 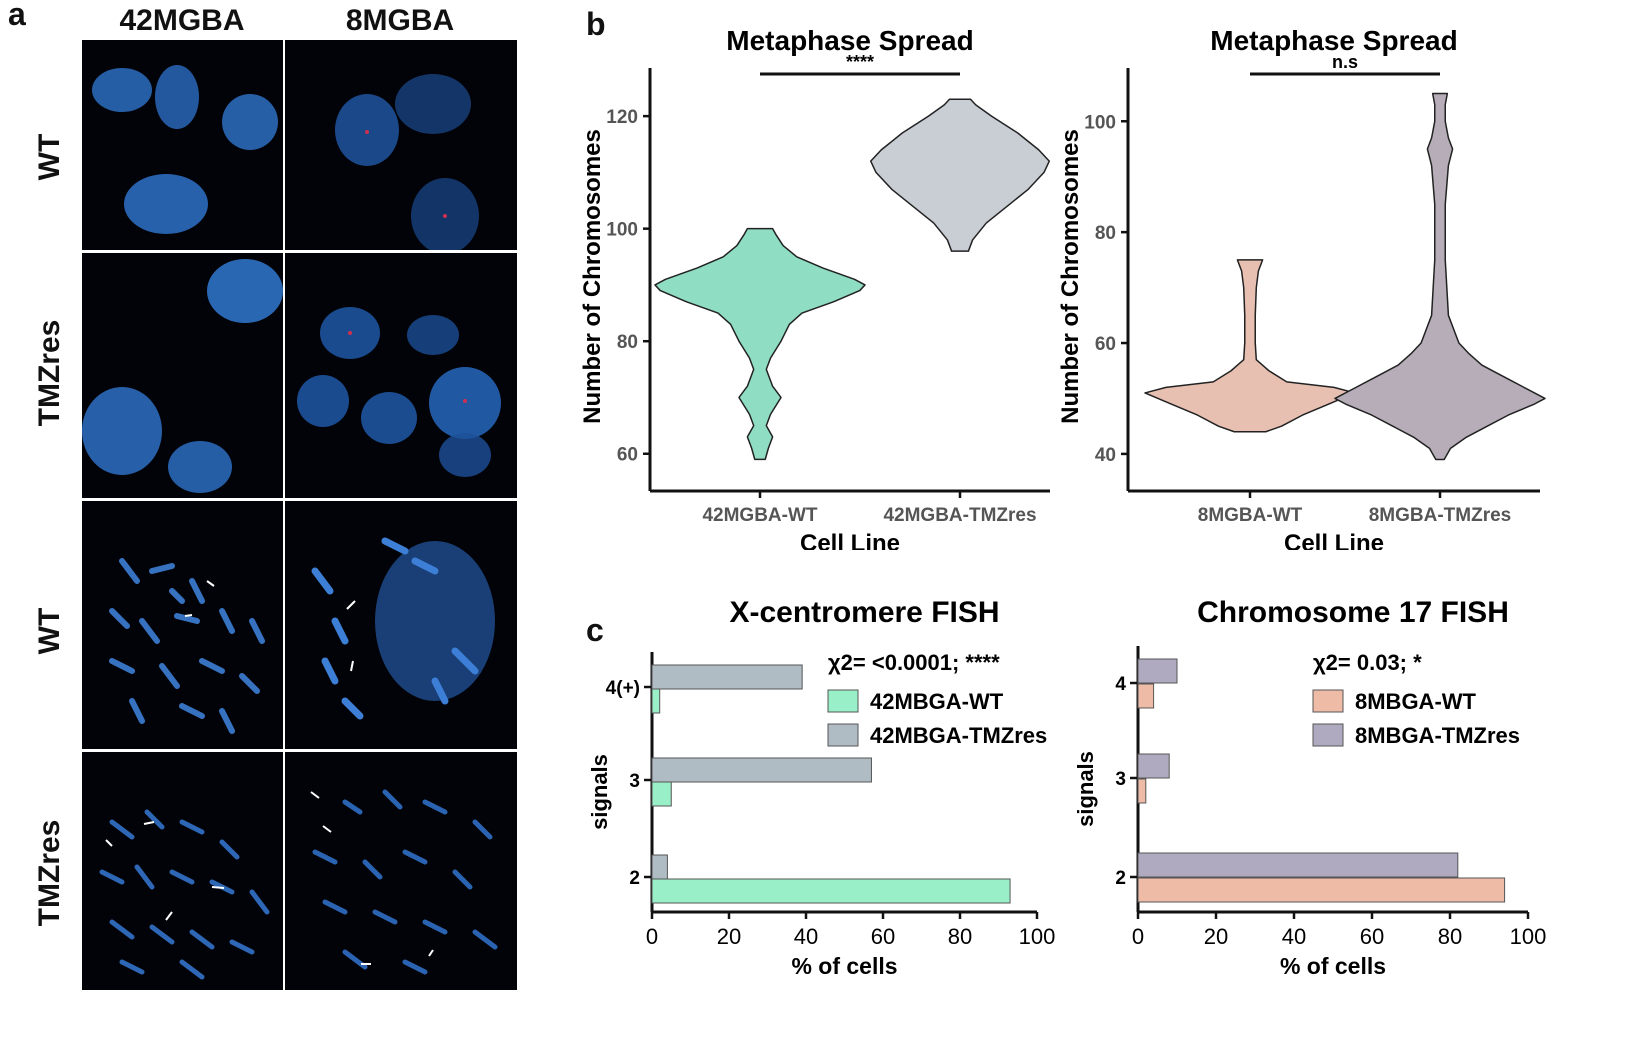 I want to click on panel-a-letter: a, so click(x=17, y=16).